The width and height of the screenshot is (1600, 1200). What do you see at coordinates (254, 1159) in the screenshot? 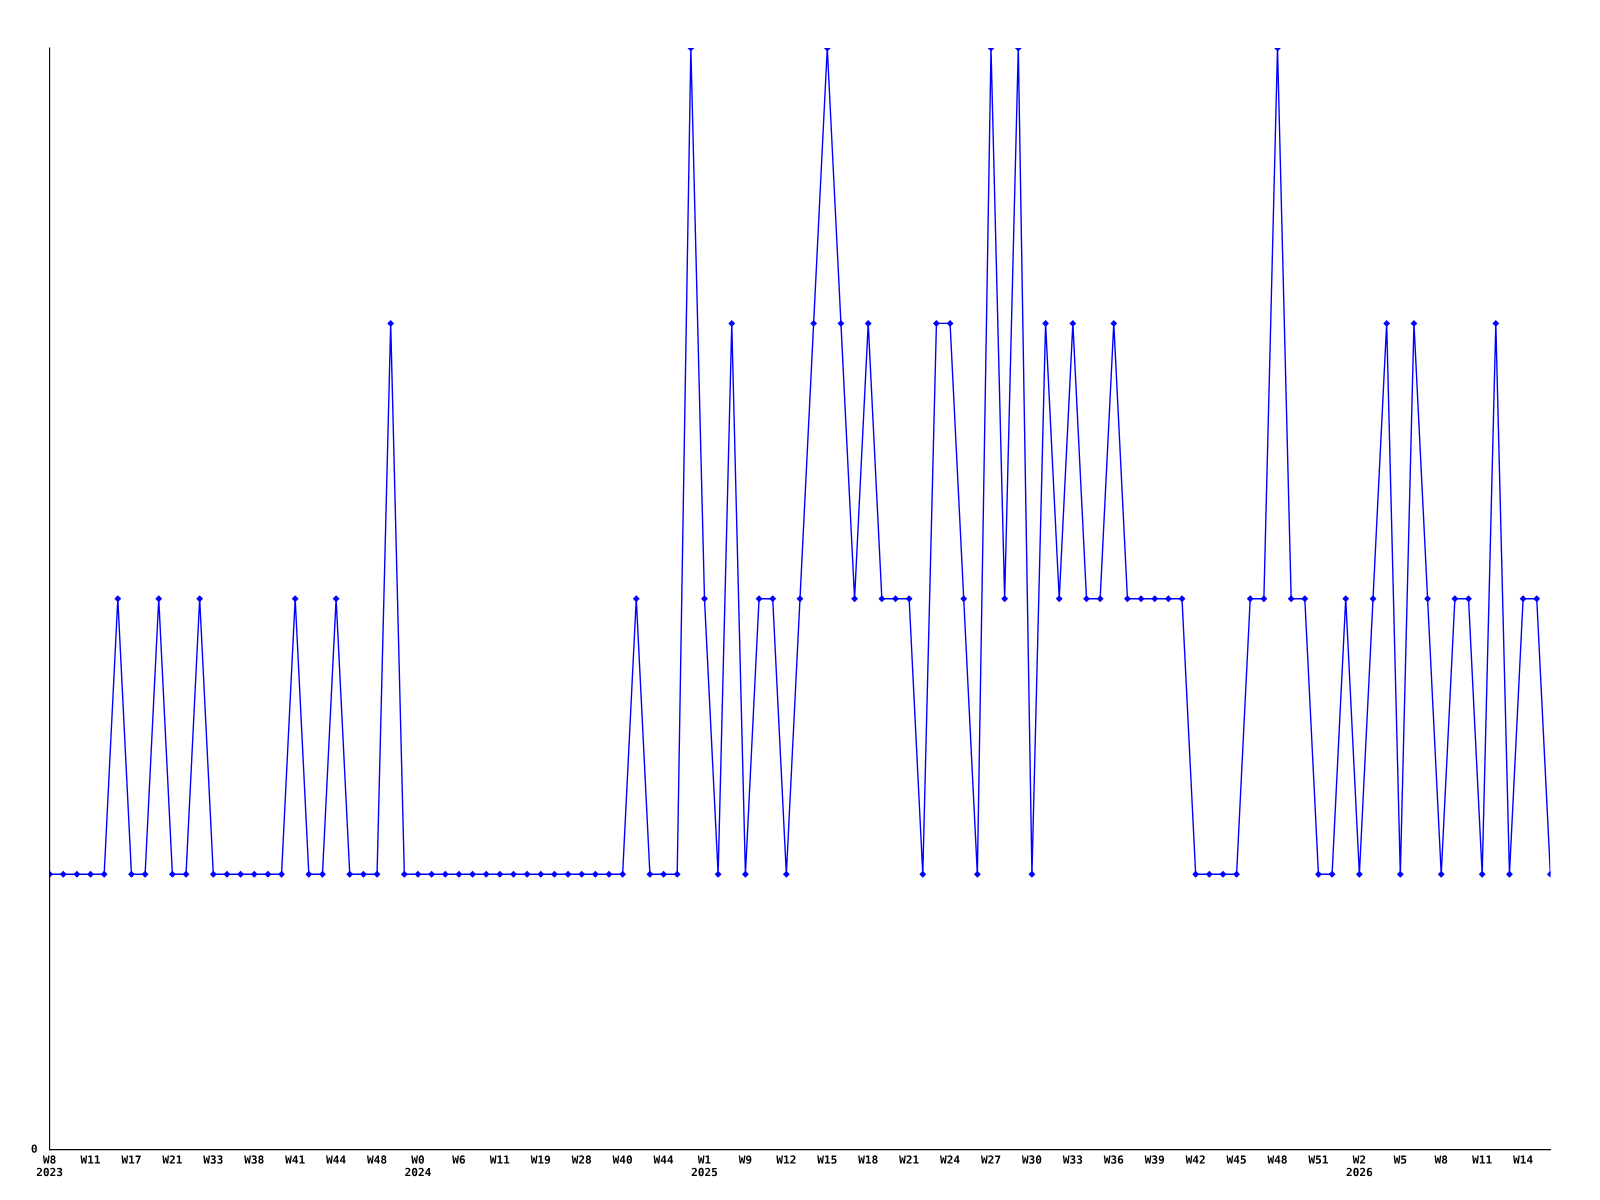
I see `x-tick-label: W38` at bounding box center [254, 1159].